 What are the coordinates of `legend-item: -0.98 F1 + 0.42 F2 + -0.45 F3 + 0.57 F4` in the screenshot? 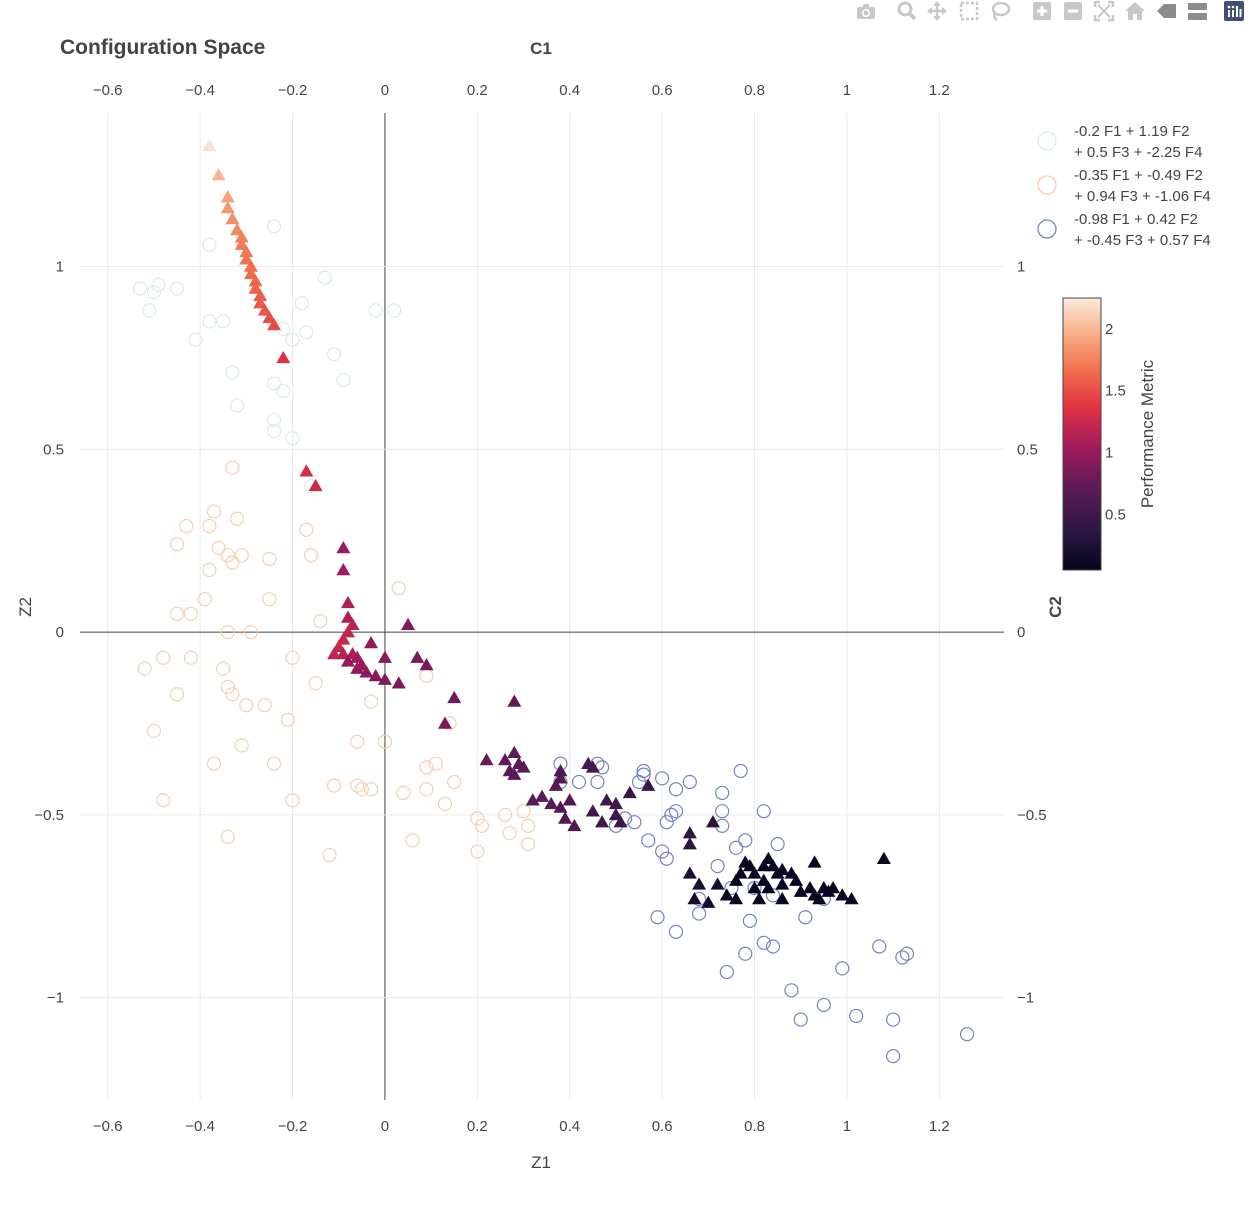 It's located at (1124, 230).